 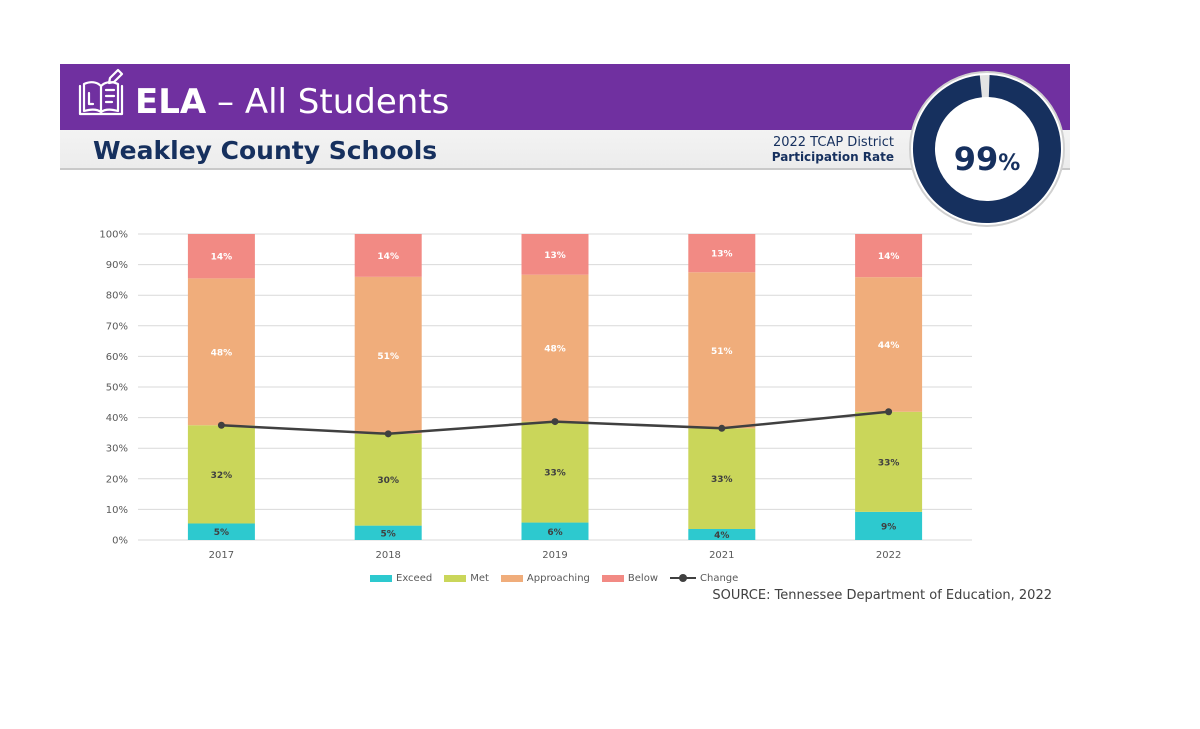 I want to click on participation-number: 99, so click(x=976, y=159).